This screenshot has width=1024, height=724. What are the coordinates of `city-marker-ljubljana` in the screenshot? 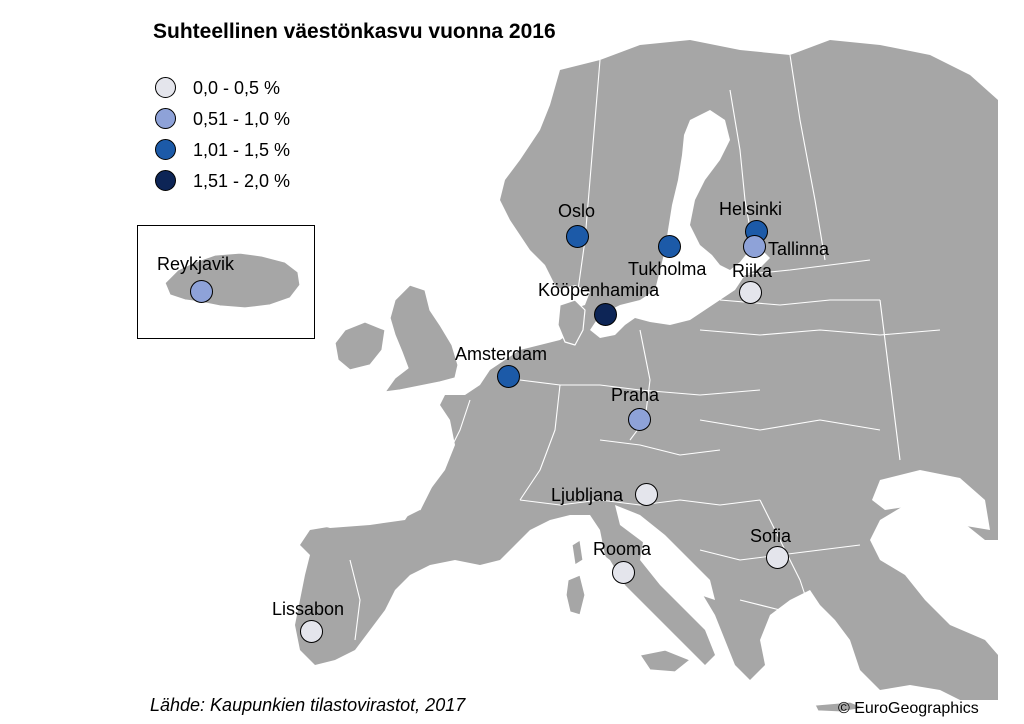 It's located at (646, 494).